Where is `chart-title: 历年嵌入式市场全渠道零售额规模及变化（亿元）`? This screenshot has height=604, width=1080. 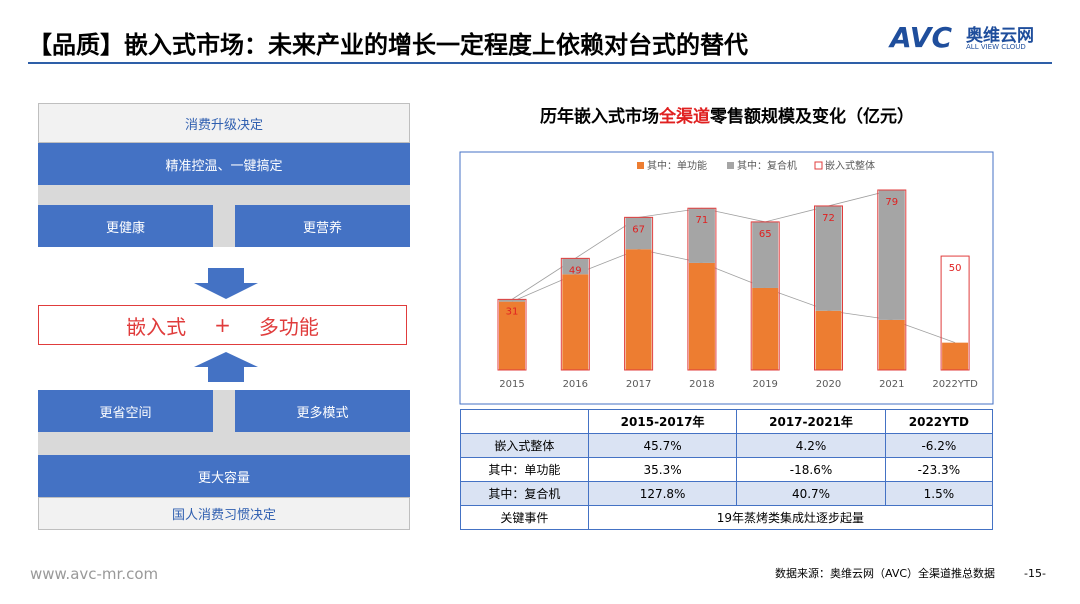 chart-title: 历年嵌入式市场全渠道零售额规模及变化（亿元） is located at coordinates (727, 116).